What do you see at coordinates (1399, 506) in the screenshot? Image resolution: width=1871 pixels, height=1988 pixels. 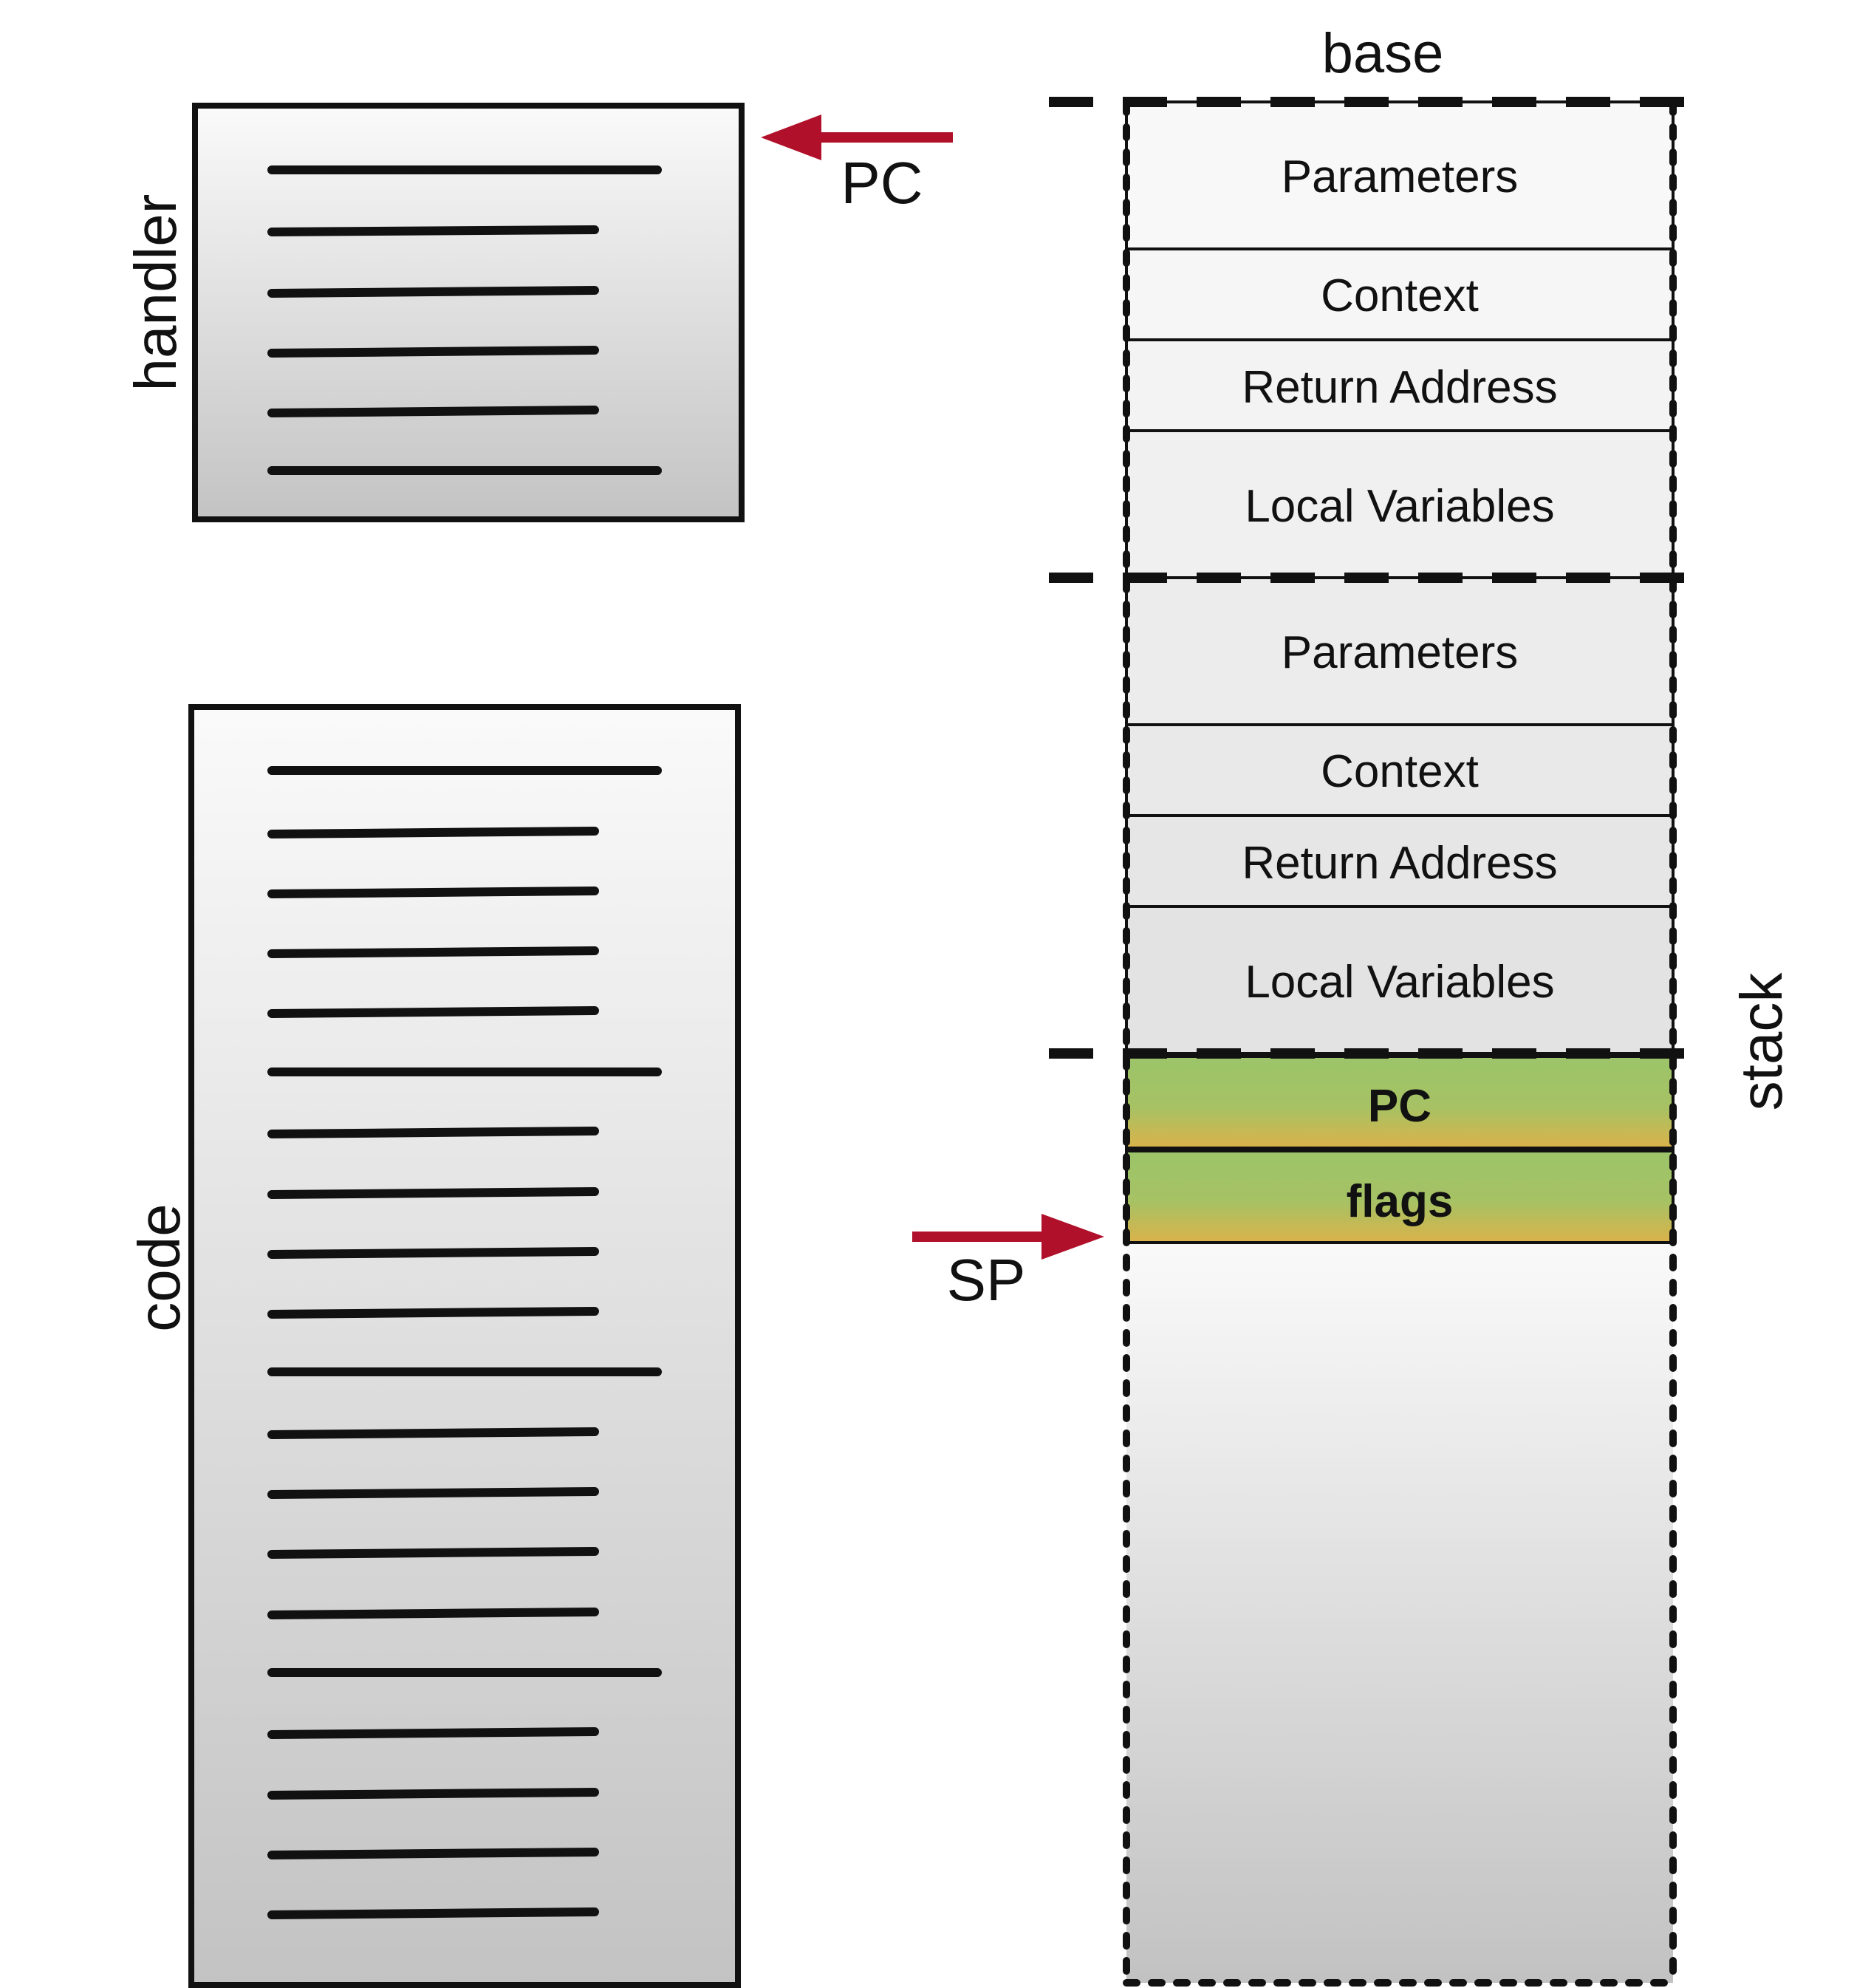 I see `frame1-local-variables-text: Local Variables` at bounding box center [1399, 506].